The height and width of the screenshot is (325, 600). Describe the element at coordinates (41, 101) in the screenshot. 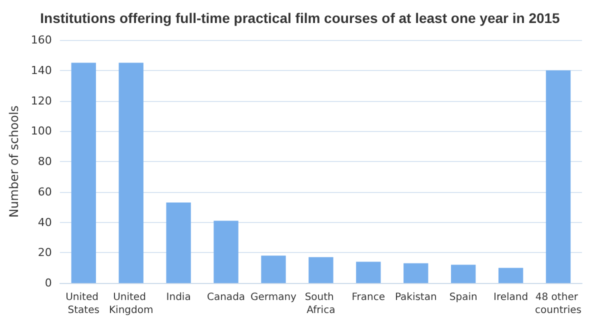

I see `y-tick-label: 120` at that location.